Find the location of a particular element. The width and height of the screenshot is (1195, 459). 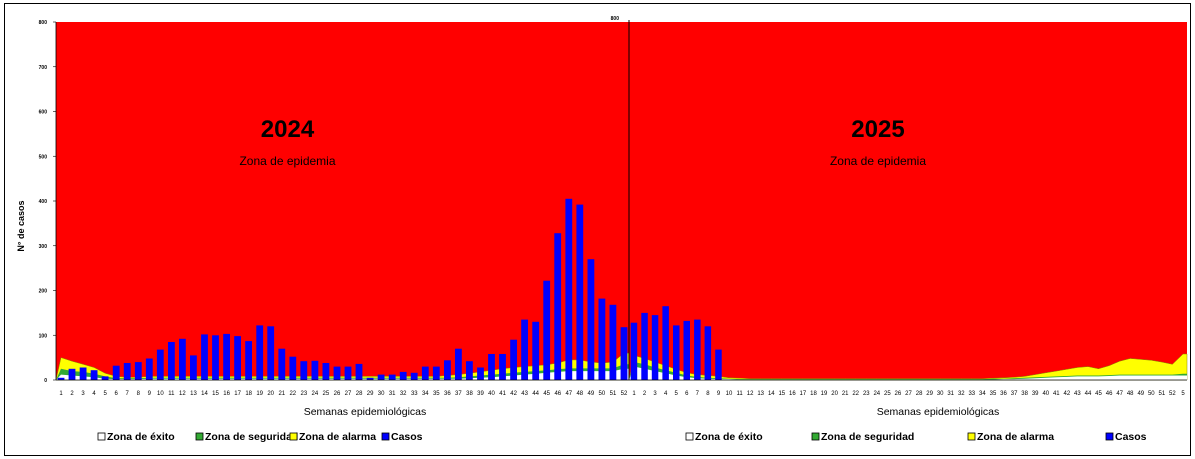

x-tick-label: 47 is located at coordinates (1119, 394).